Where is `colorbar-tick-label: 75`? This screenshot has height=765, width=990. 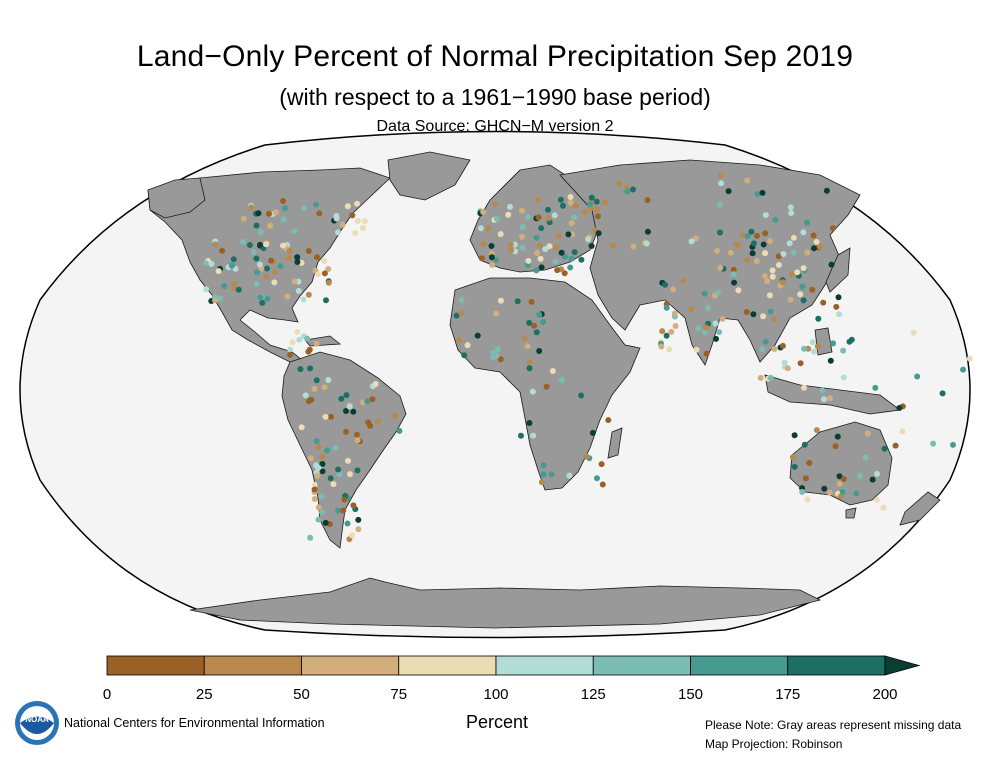 colorbar-tick-label: 75 is located at coordinates (399, 694).